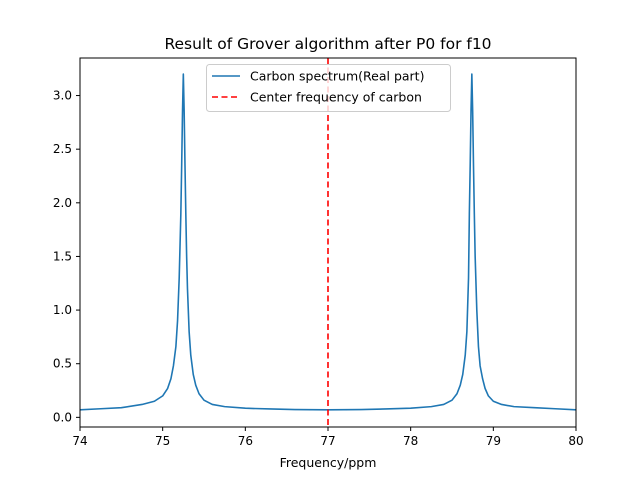 This screenshot has height=480, width=640. I want to click on x-tick-label: 76, so click(245, 441).